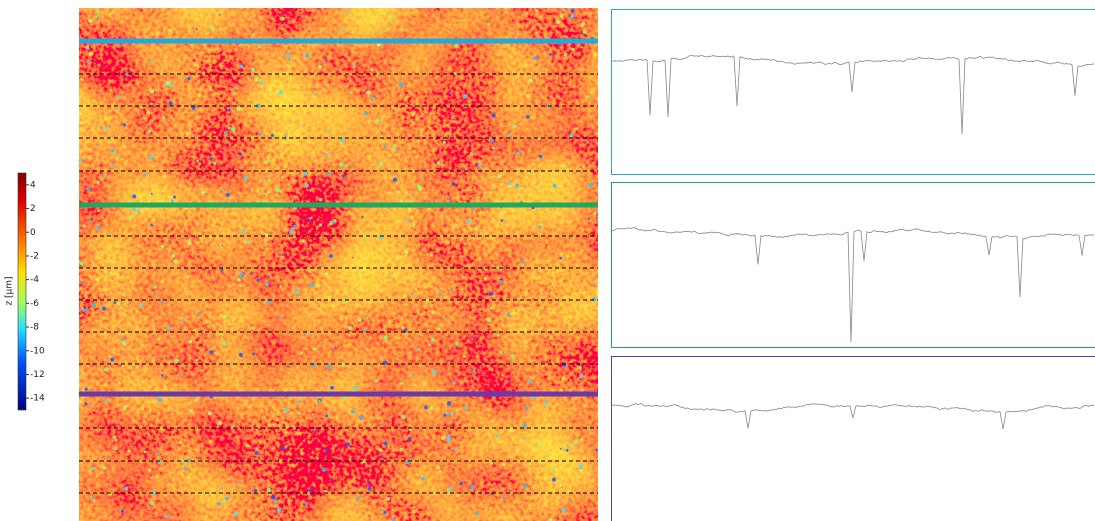 The width and height of the screenshot is (1095, 521). I want to click on profile-panel, so click(853, 92).